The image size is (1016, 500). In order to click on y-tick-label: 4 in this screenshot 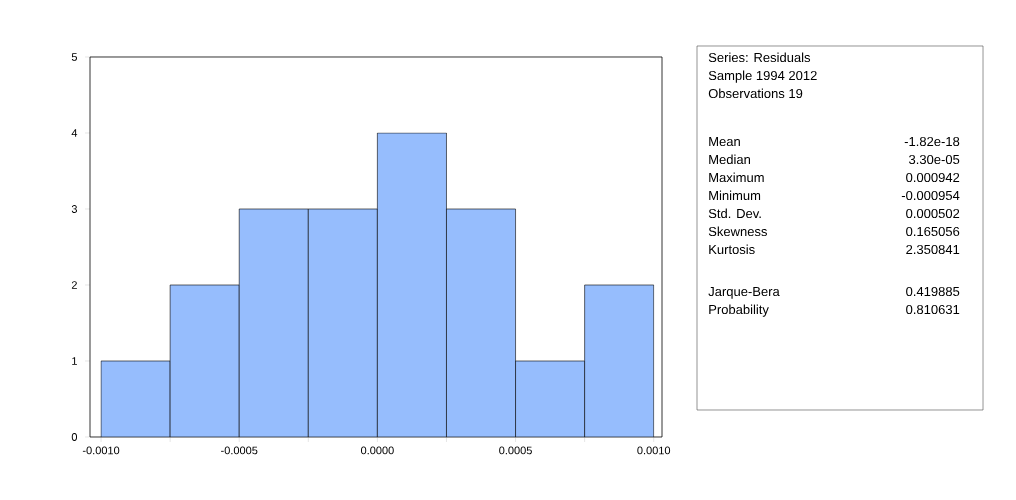, I will do `click(74, 133)`.